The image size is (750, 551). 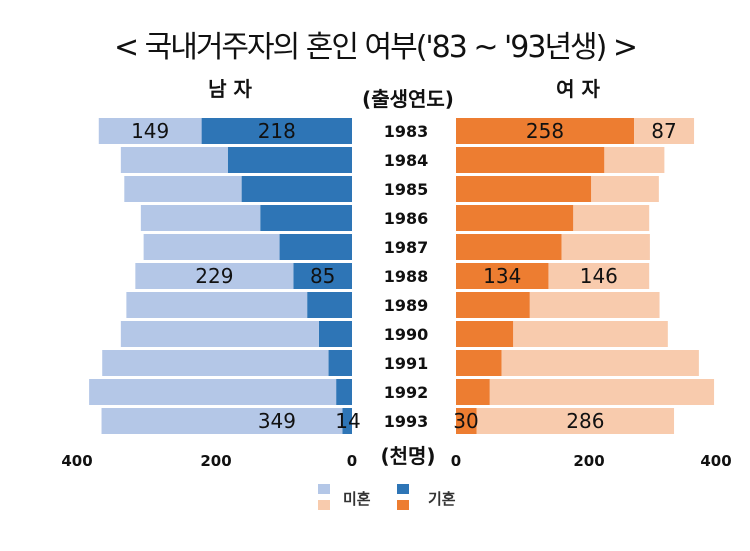 What do you see at coordinates (530, 160) in the screenshot?
I see `bar-female-married-1984` at bounding box center [530, 160].